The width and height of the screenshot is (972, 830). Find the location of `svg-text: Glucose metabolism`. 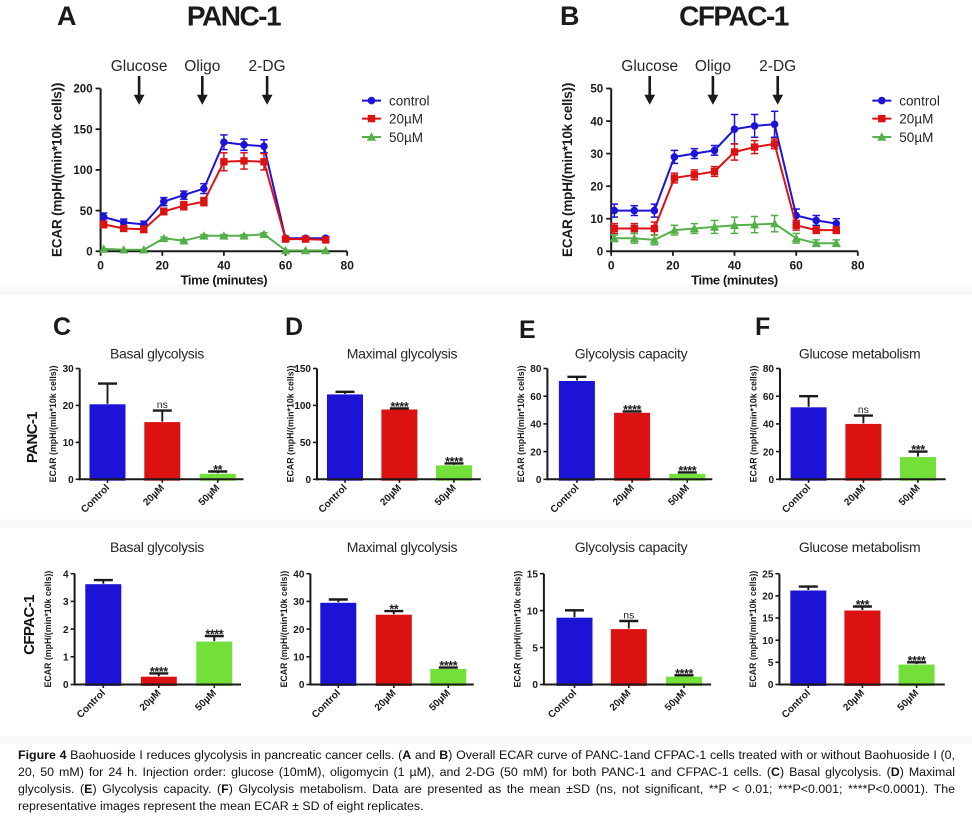

svg-text: Glucose metabolism is located at coordinates (859, 547).